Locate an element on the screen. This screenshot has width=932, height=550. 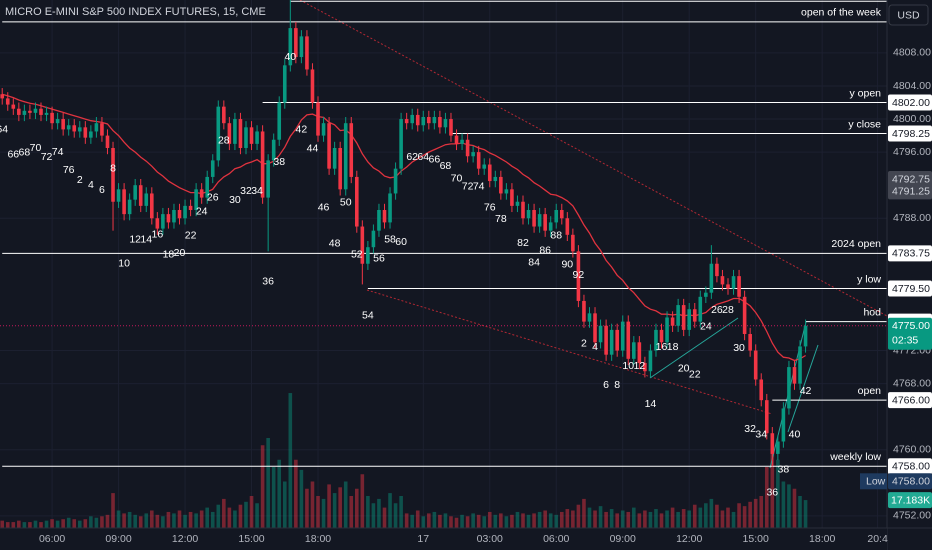
y-tick-label: 4808.00 is located at coordinates (912, 53).